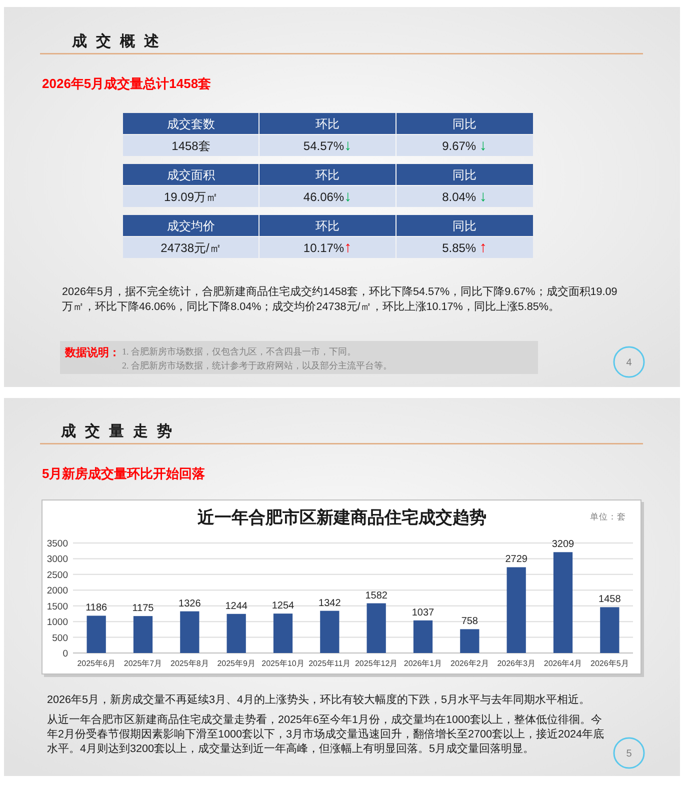 The width and height of the screenshot is (688, 785). I want to click on text: 2026年5月，新房成交量不再延续3月、4月的上涨势头，环比有较大幅度的下跌，5月水平与去年同期水平相近。, so click(318, 699).